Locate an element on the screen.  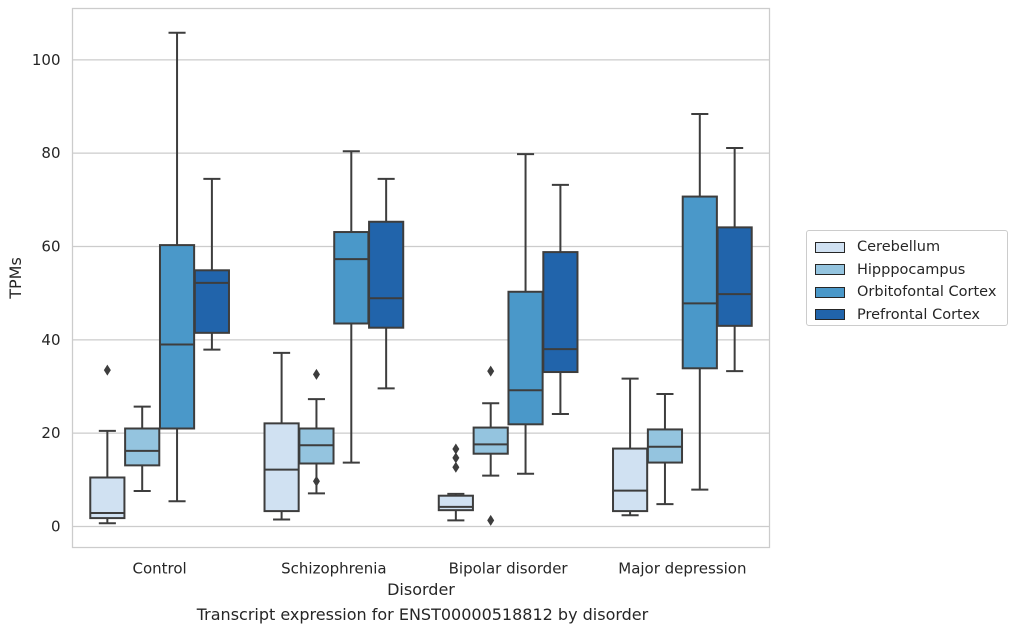
x-tick-label: Control is located at coordinates (160, 569).